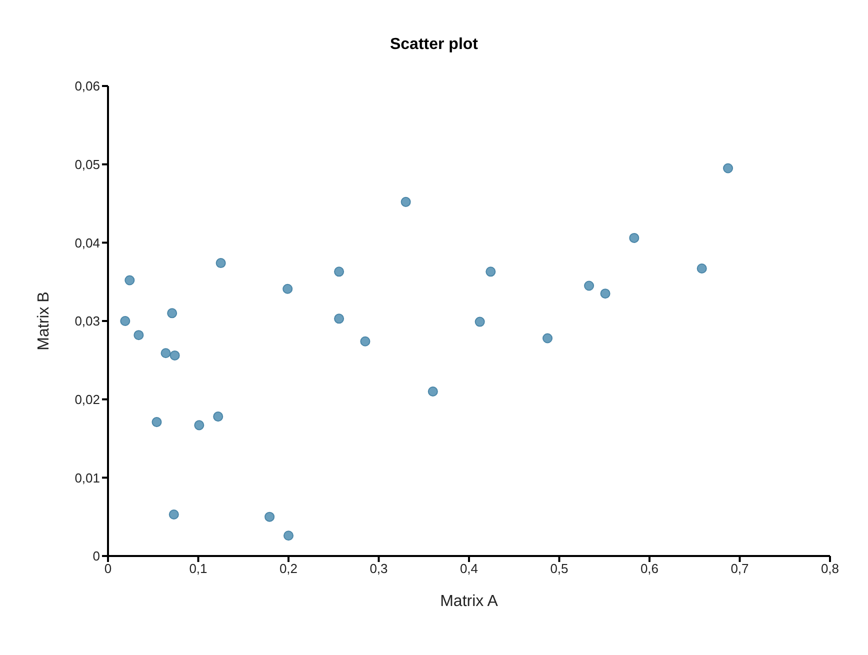  Describe the element at coordinates (379, 568) in the screenshot. I see `x-tick-label: 0,3` at that location.